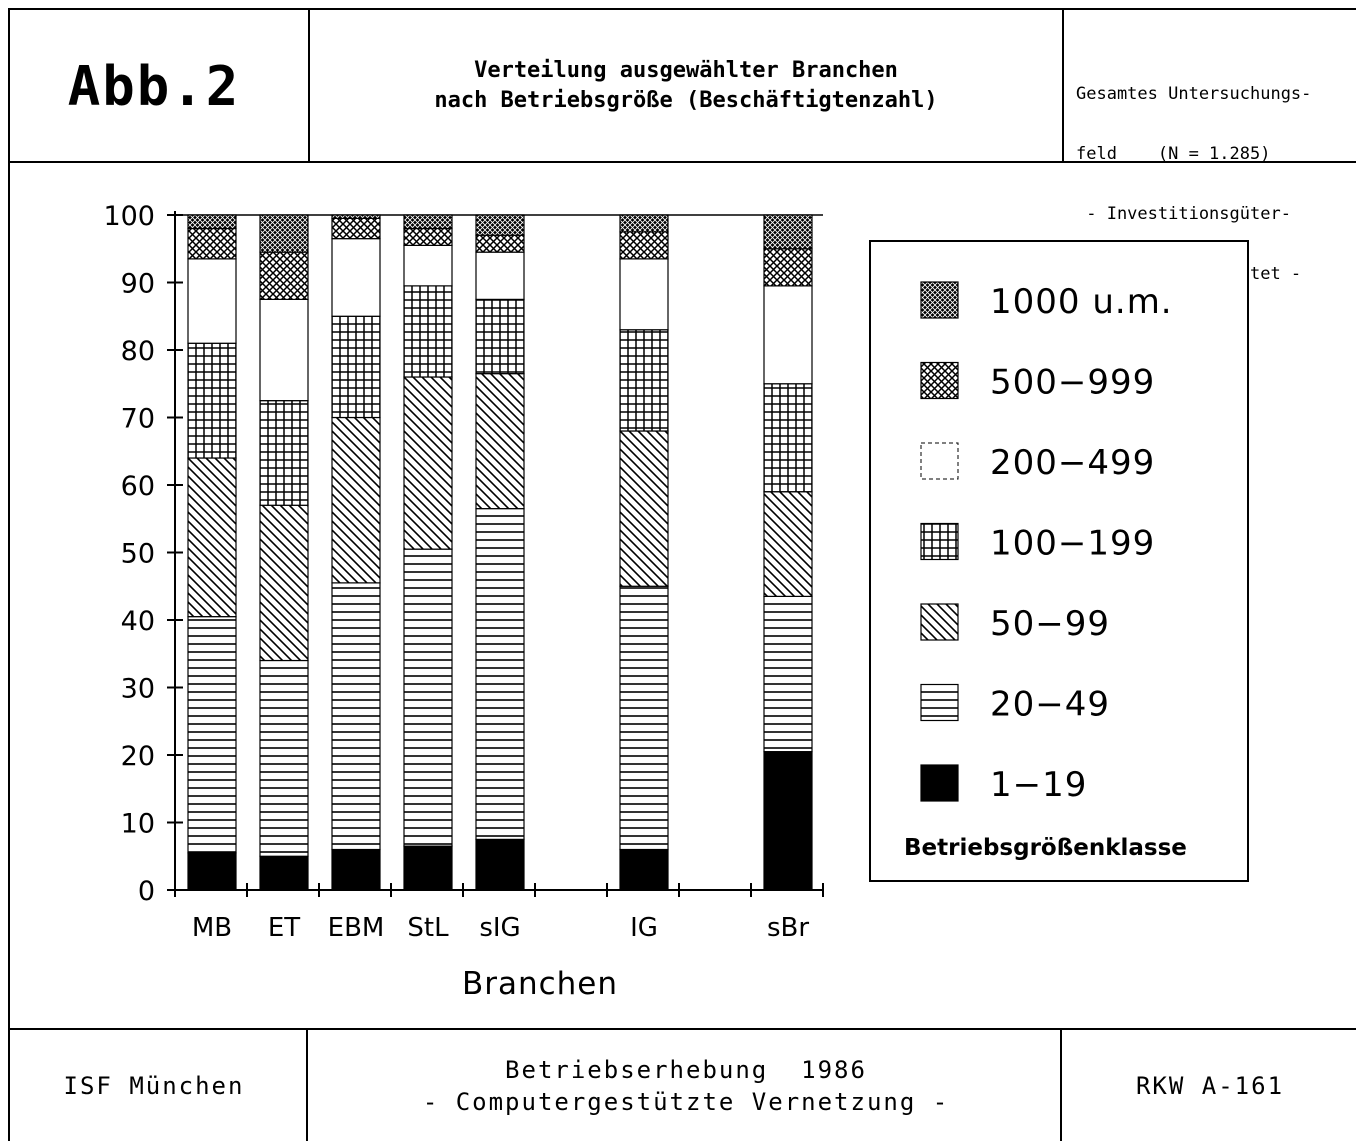 The height and width of the screenshot is (1141, 1356). Describe the element at coordinates (1050, 705) in the screenshot. I see `legend-label-5: 20−49` at that location.